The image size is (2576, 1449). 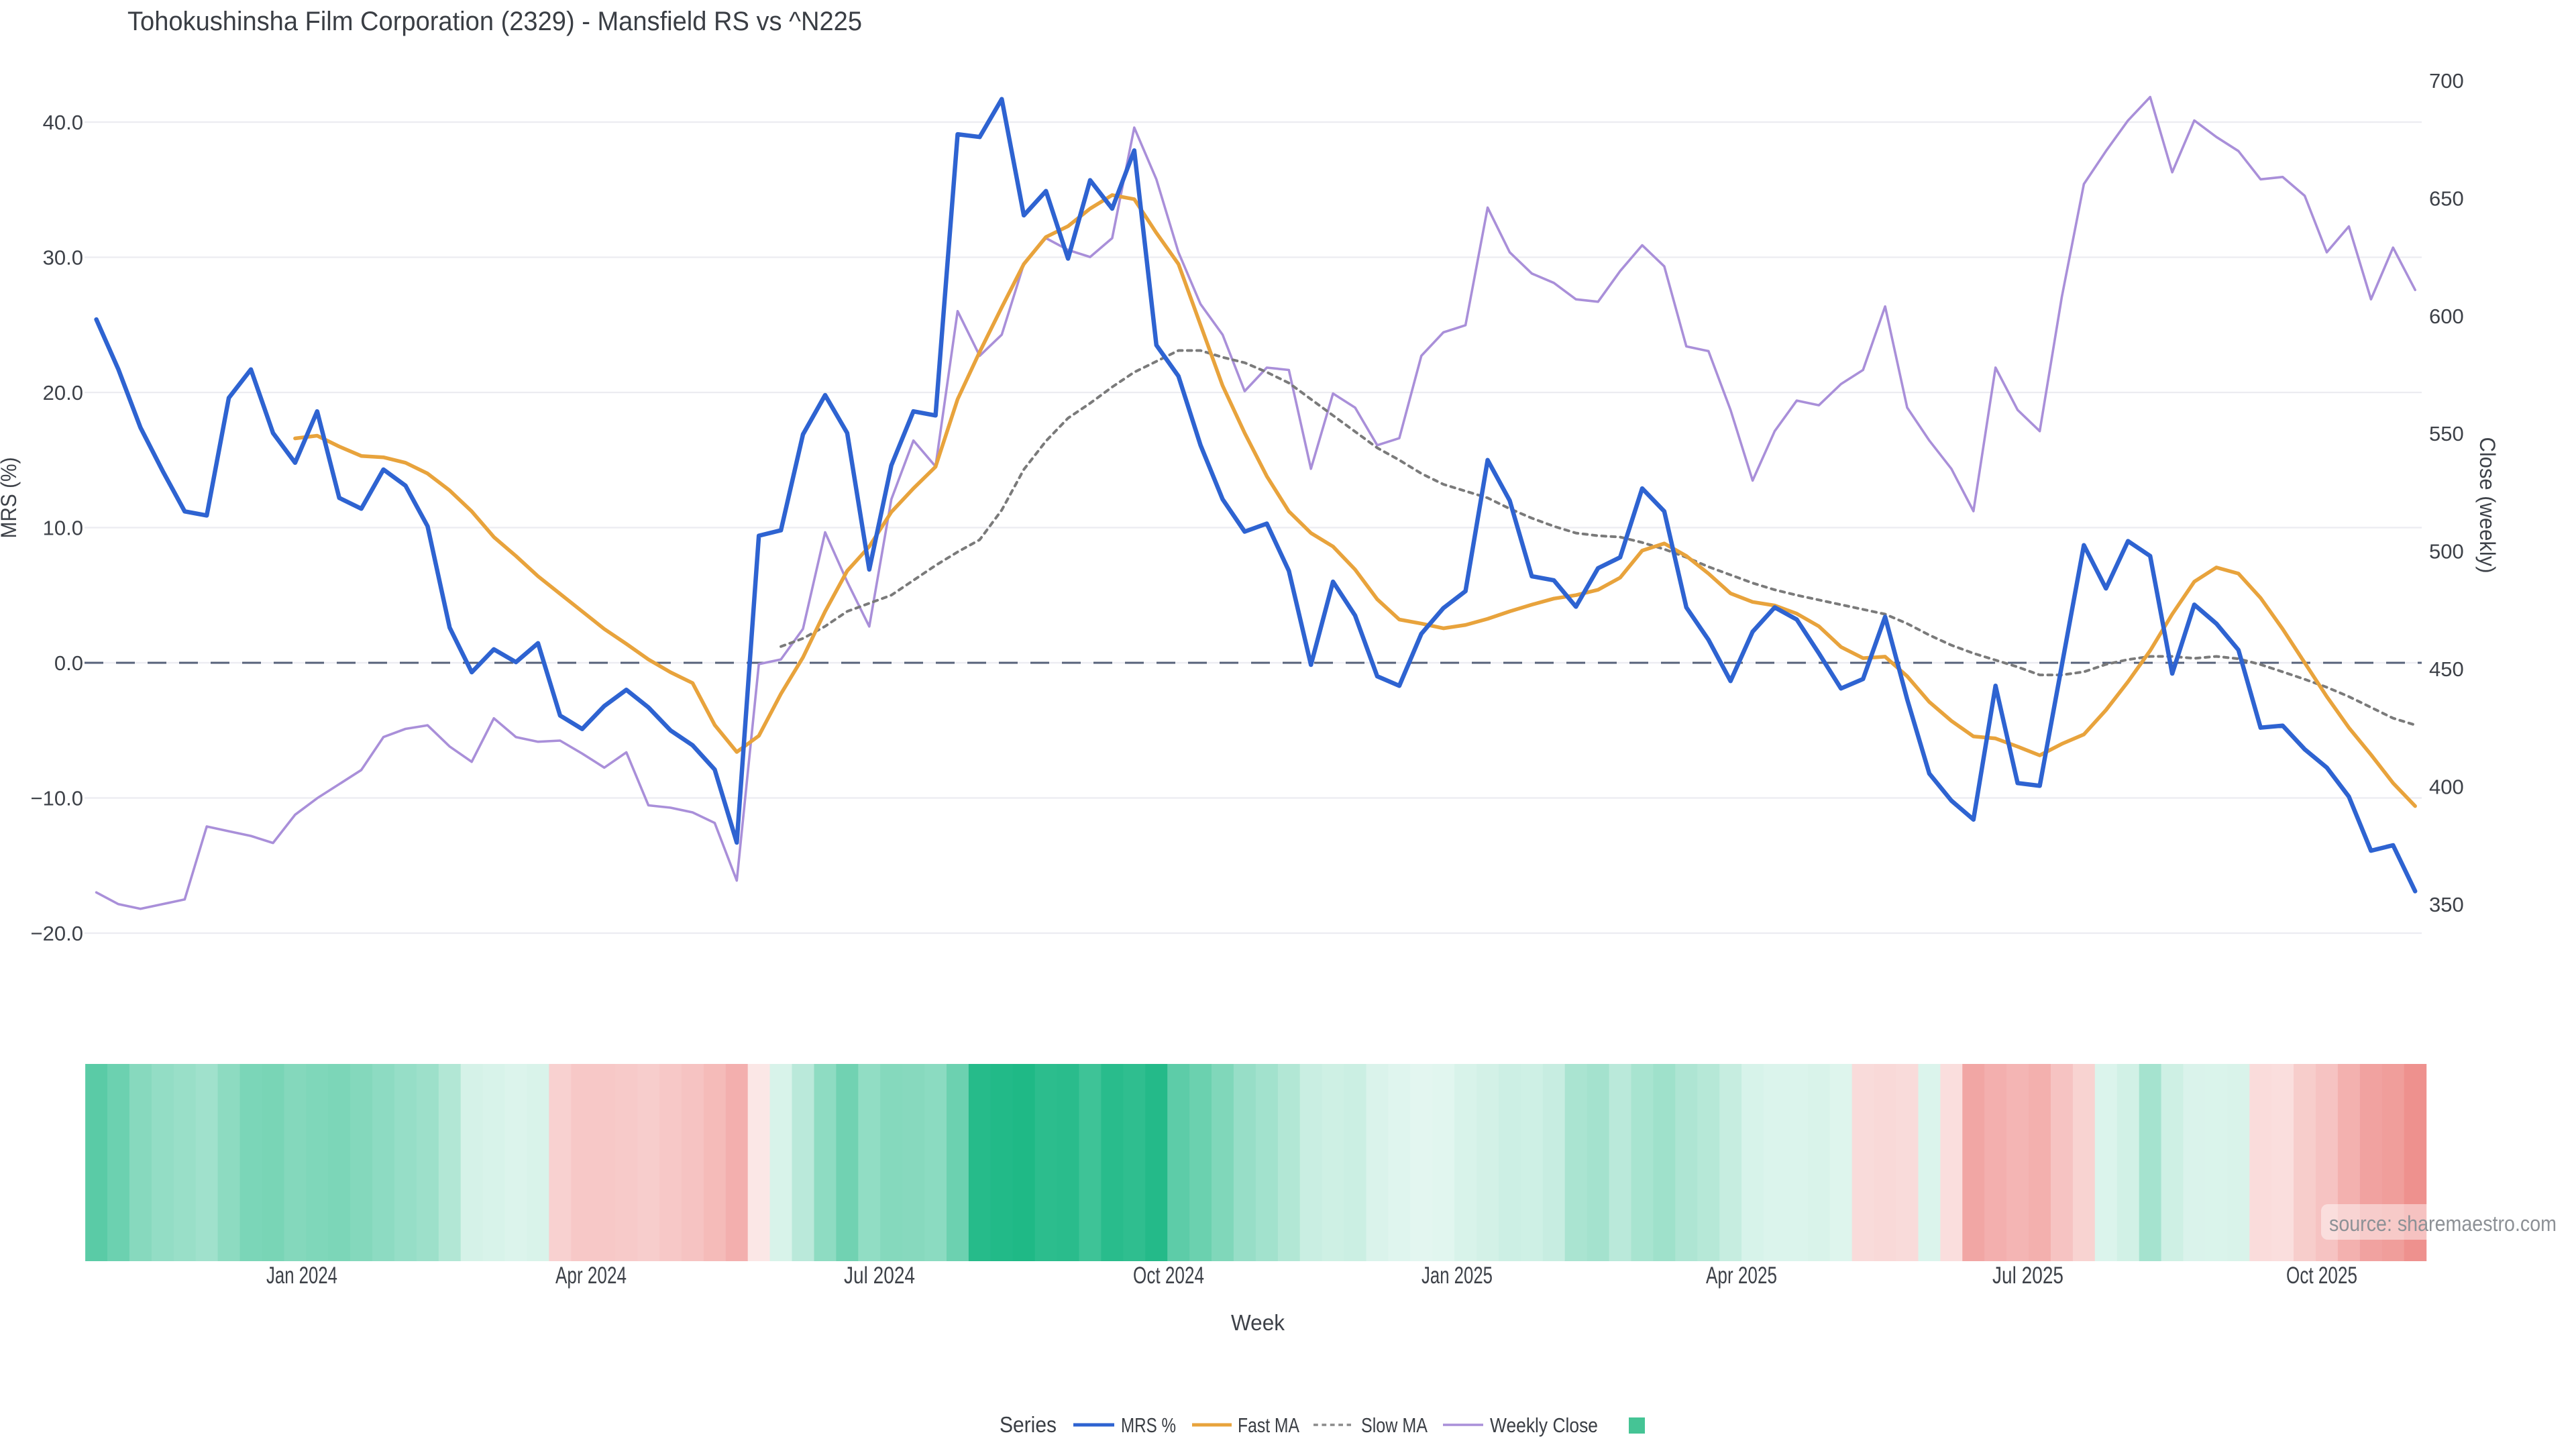 I want to click on svg-text: −10.0, so click(x=57, y=798).